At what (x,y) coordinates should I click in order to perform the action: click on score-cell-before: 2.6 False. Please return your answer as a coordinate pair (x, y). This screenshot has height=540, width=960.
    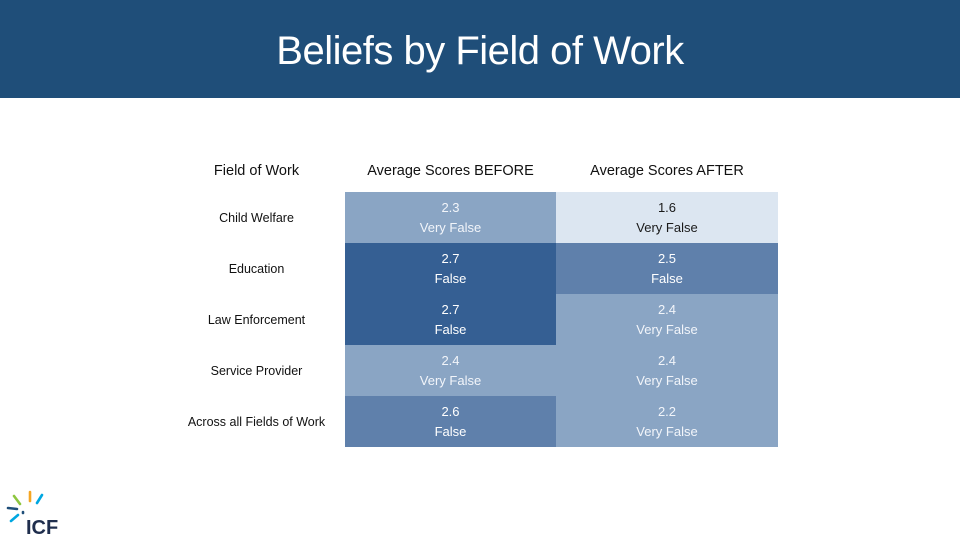
    Looking at the image, I should click on (450, 421).